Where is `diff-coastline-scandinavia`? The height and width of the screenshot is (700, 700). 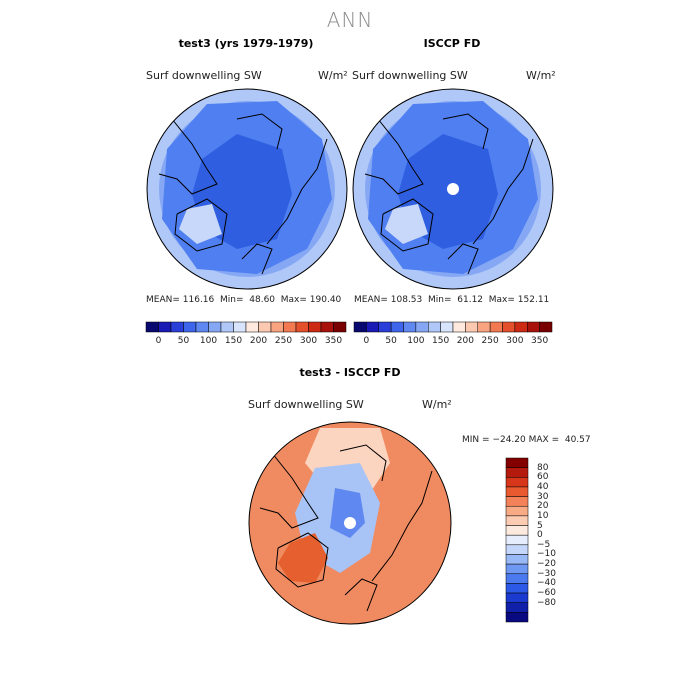
diff-coastline-scandinavia is located at coordinates (361, 595).